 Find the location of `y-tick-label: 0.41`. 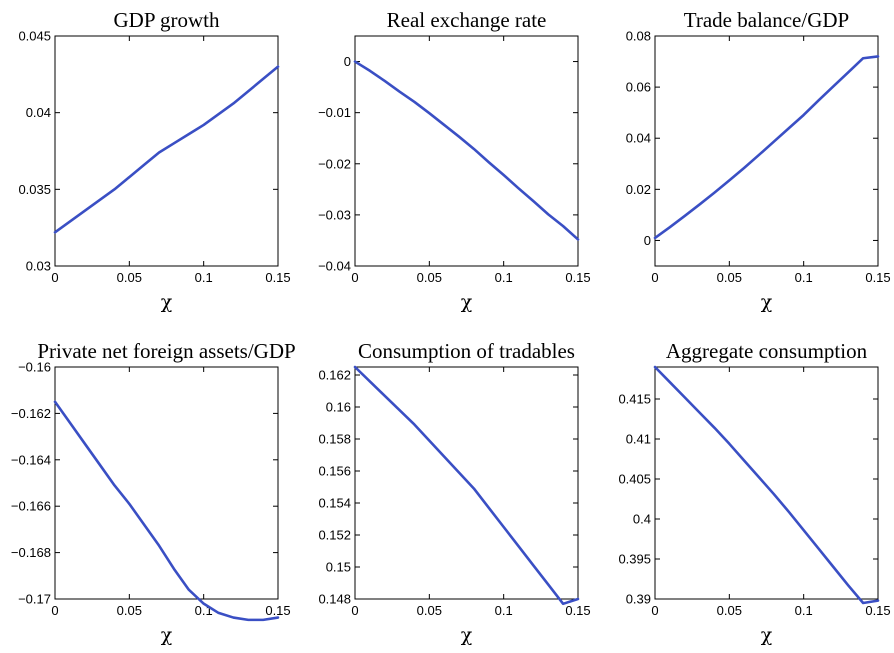

y-tick-label: 0.41 is located at coordinates (638, 439).